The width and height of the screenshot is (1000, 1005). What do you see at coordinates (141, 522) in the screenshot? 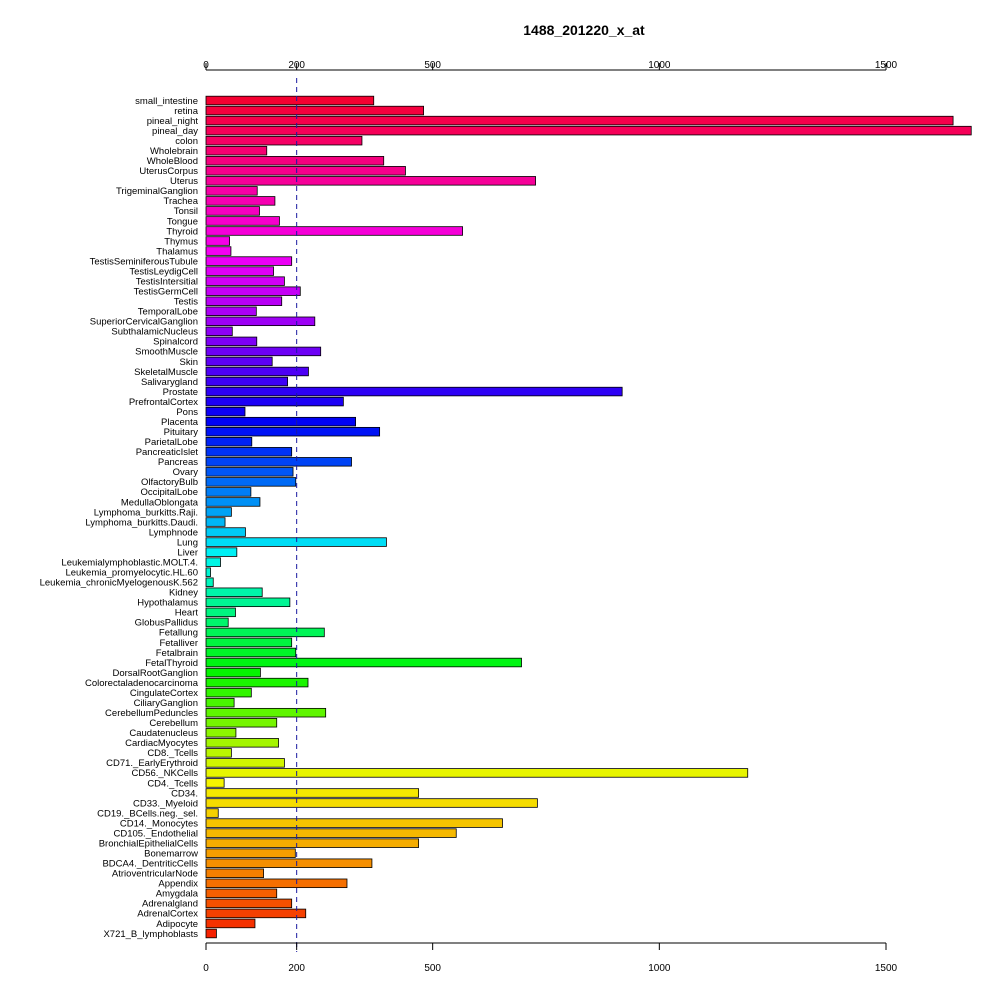
I see `category-label: Lymphoma_burkitts.Daudi.` at bounding box center [141, 522].